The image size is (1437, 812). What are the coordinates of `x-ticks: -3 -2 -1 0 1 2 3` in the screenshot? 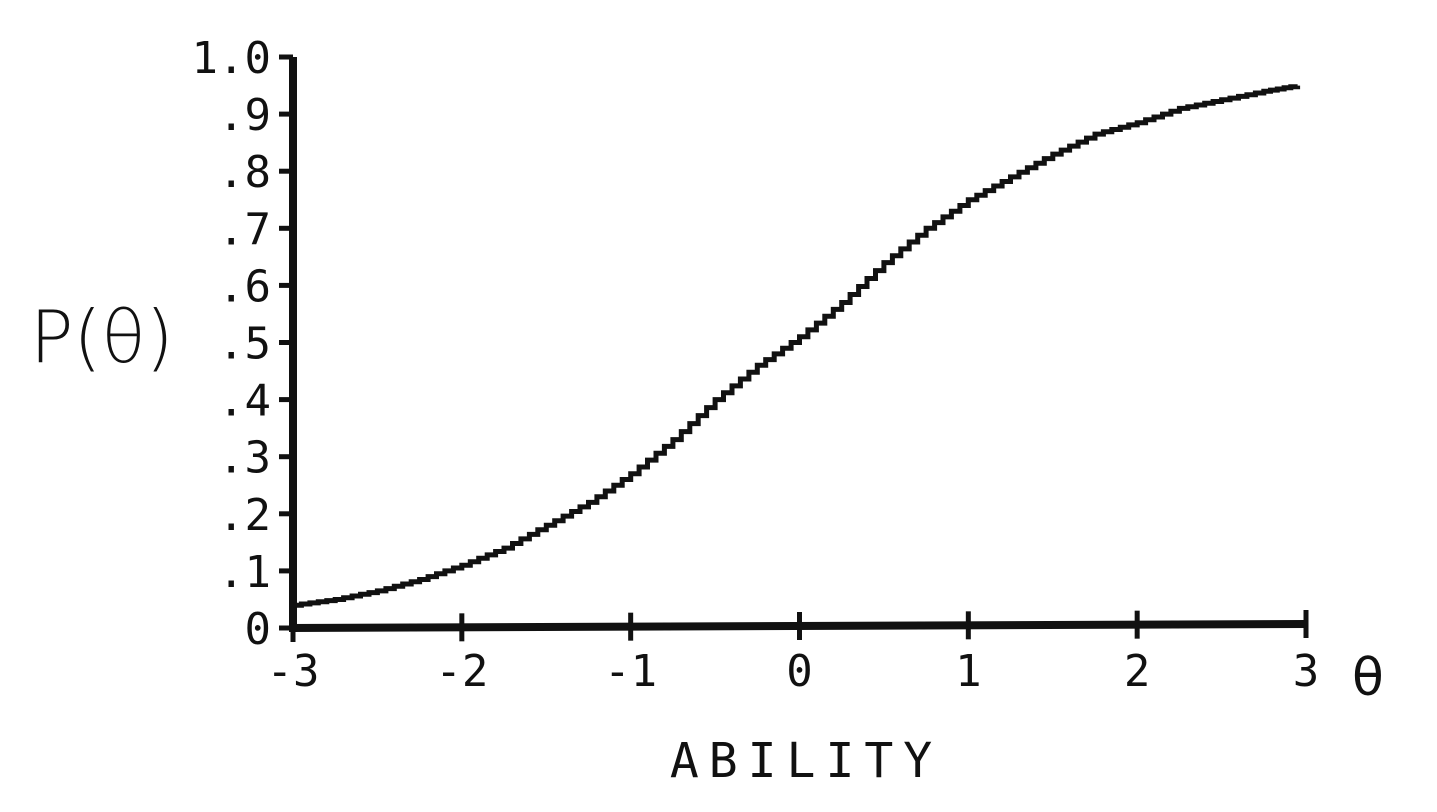 It's located at (793, 653).